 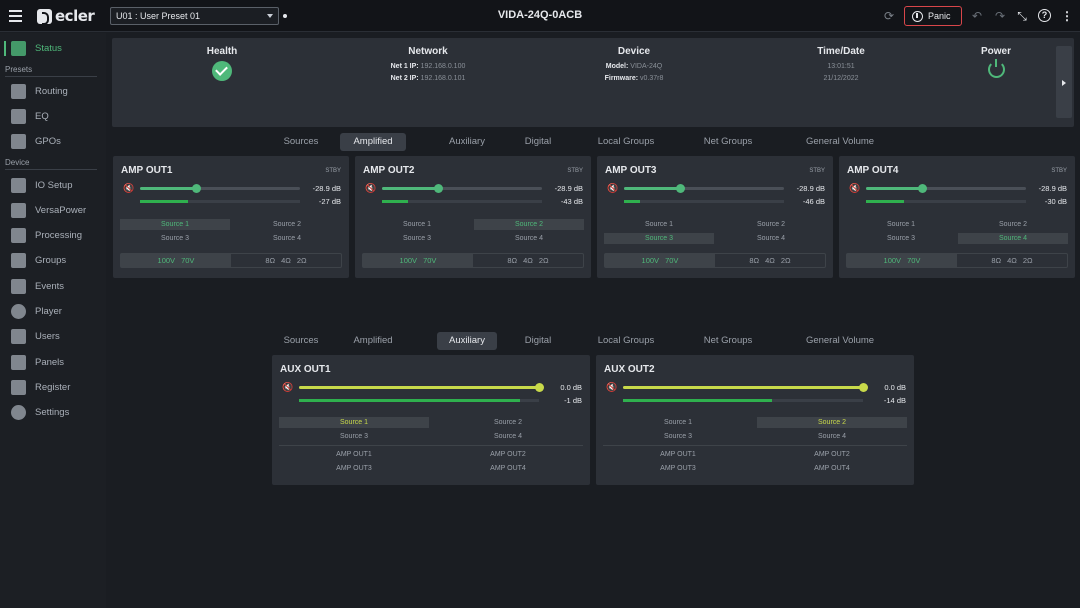 What do you see at coordinates (1064, 82) in the screenshot?
I see `status-next-button` at bounding box center [1064, 82].